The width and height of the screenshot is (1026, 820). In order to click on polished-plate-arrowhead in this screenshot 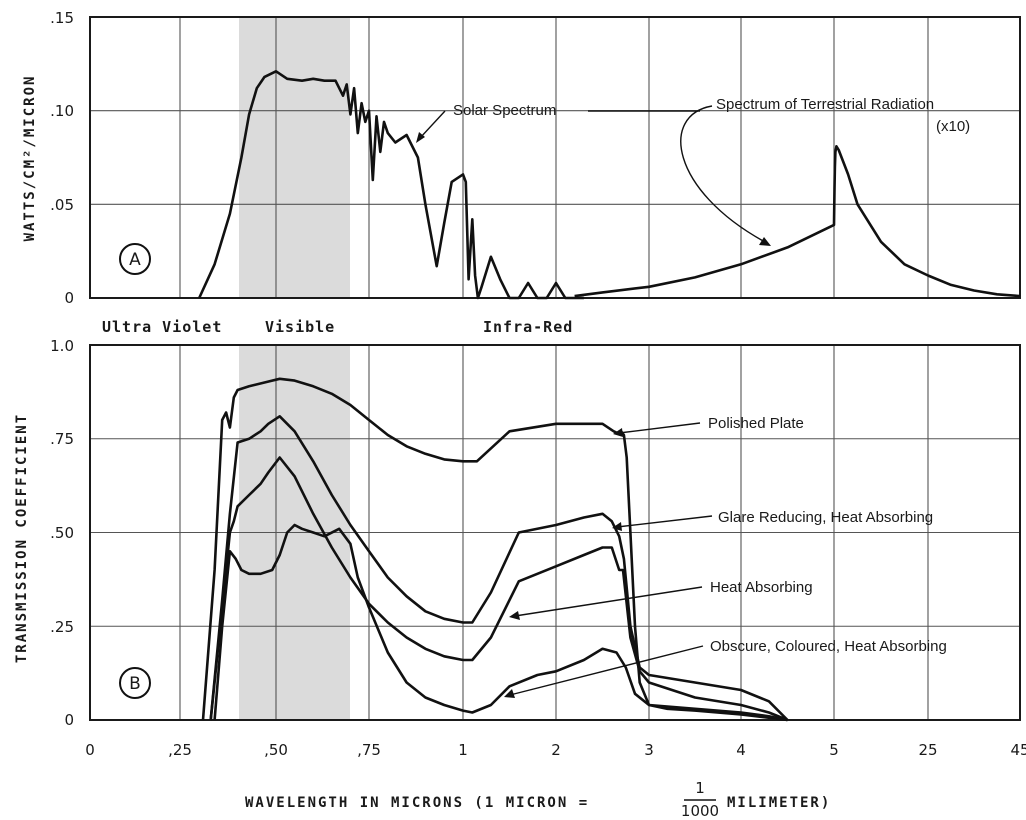, I will do `click(618, 432)`.